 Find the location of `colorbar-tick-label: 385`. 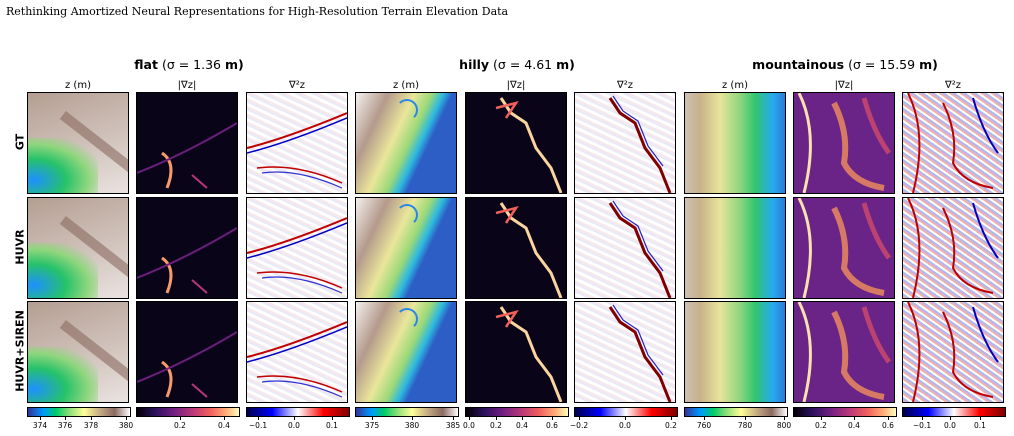

colorbar-tick-label: 385 is located at coordinates (453, 425).